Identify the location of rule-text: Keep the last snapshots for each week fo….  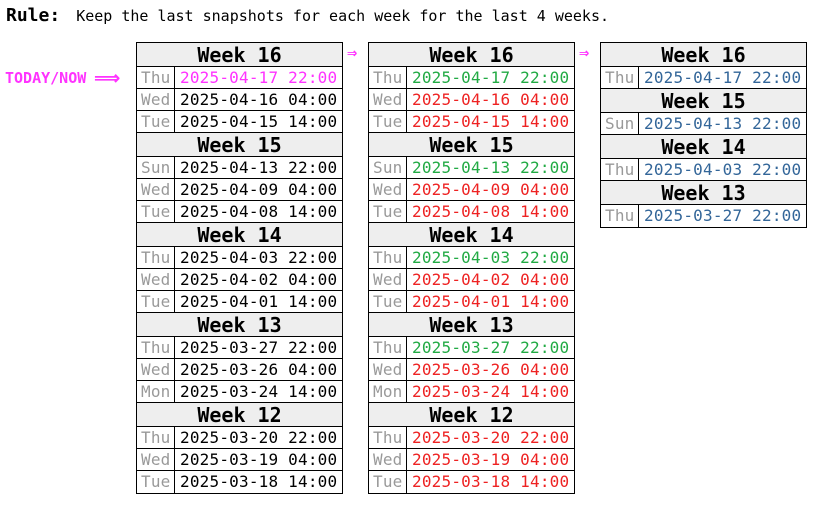
(343, 16).